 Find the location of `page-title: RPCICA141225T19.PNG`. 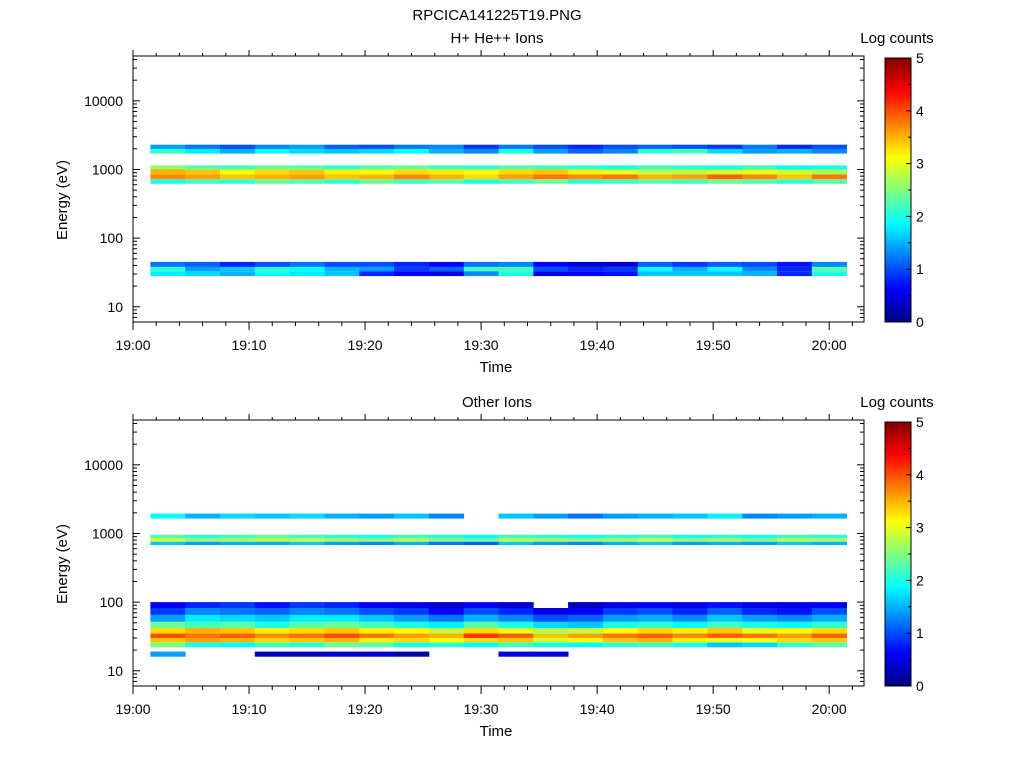

page-title: RPCICA141225T19.PNG is located at coordinates (496, 15).